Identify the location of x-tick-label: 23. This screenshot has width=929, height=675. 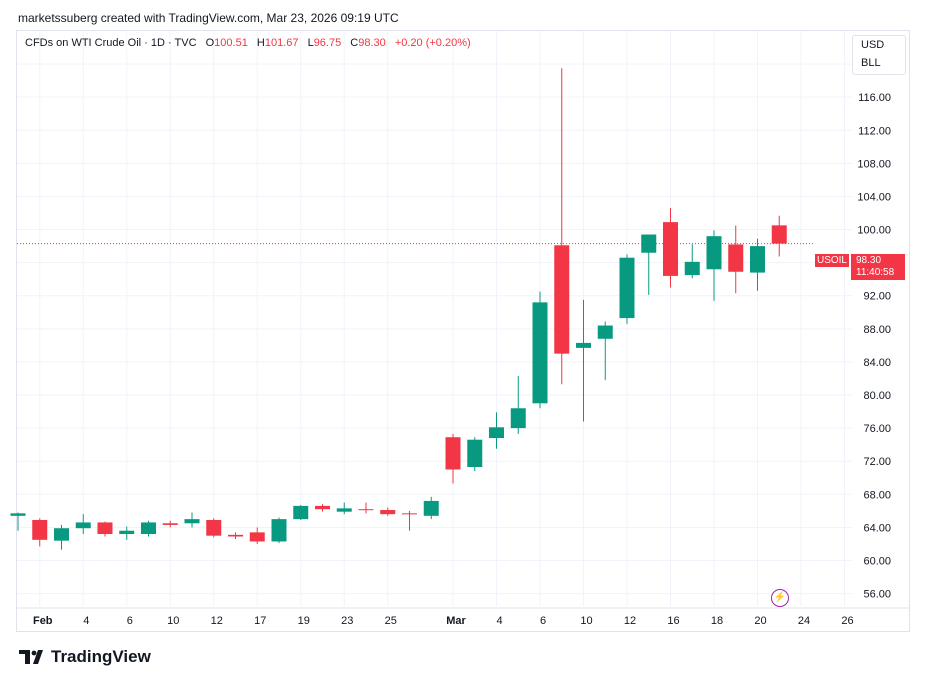
(347, 621).